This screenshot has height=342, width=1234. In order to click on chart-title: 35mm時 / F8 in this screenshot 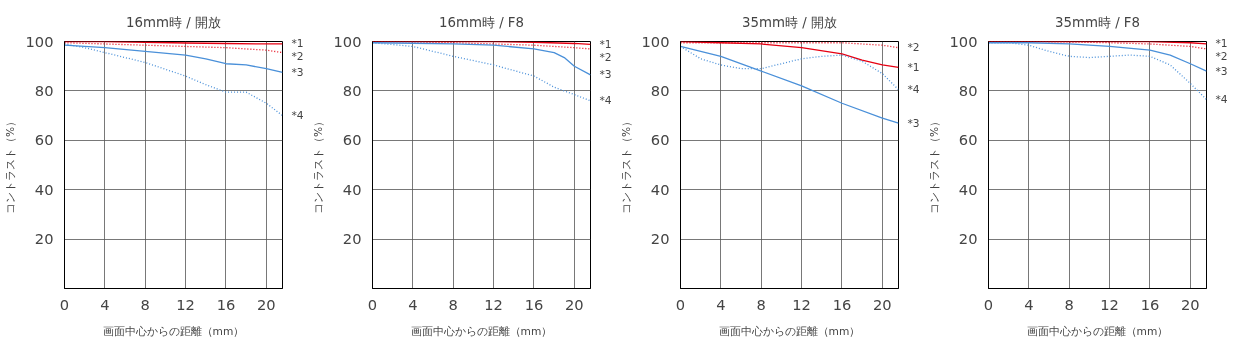, I will do `click(1097, 22)`.